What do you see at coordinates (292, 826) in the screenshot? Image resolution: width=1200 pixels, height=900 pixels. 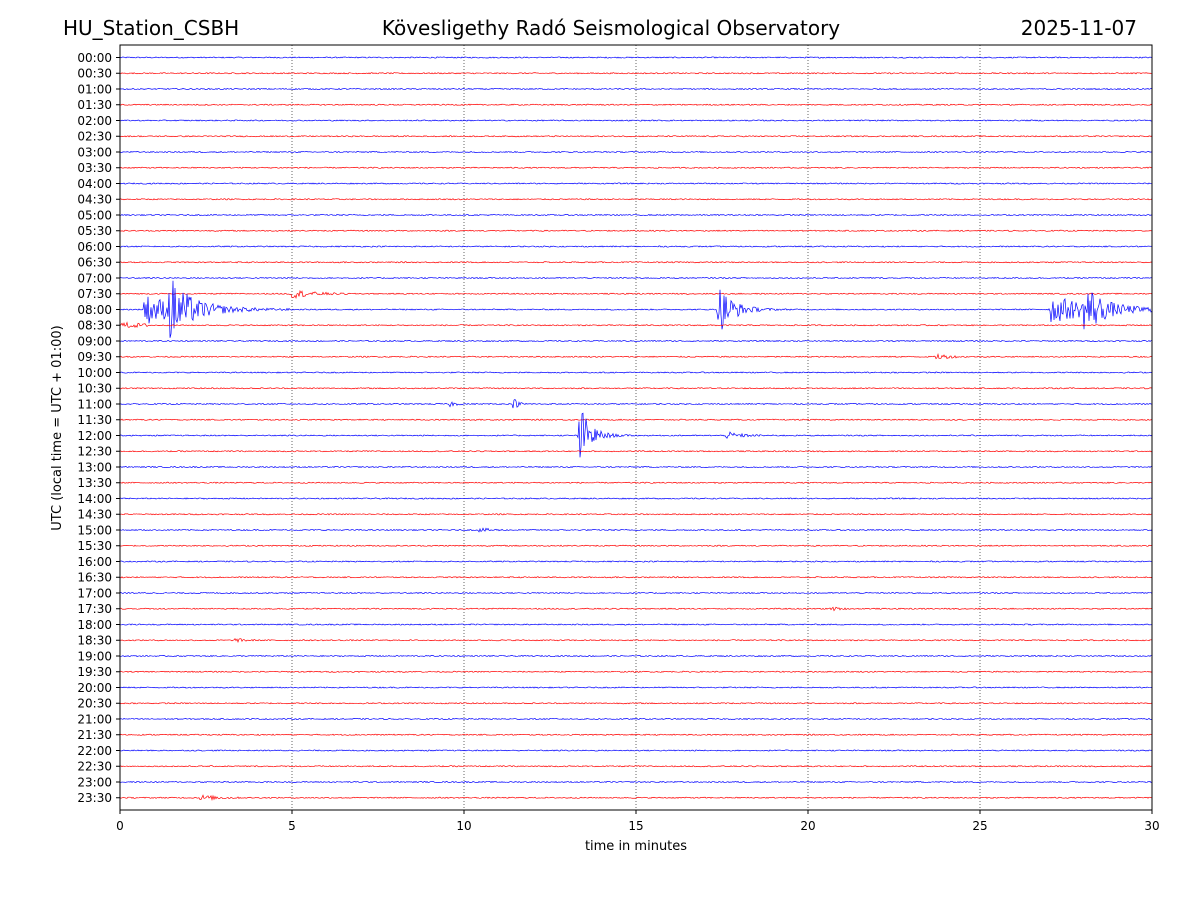 I see `x-tick-label-5: 5` at bounding box center [292, 826].